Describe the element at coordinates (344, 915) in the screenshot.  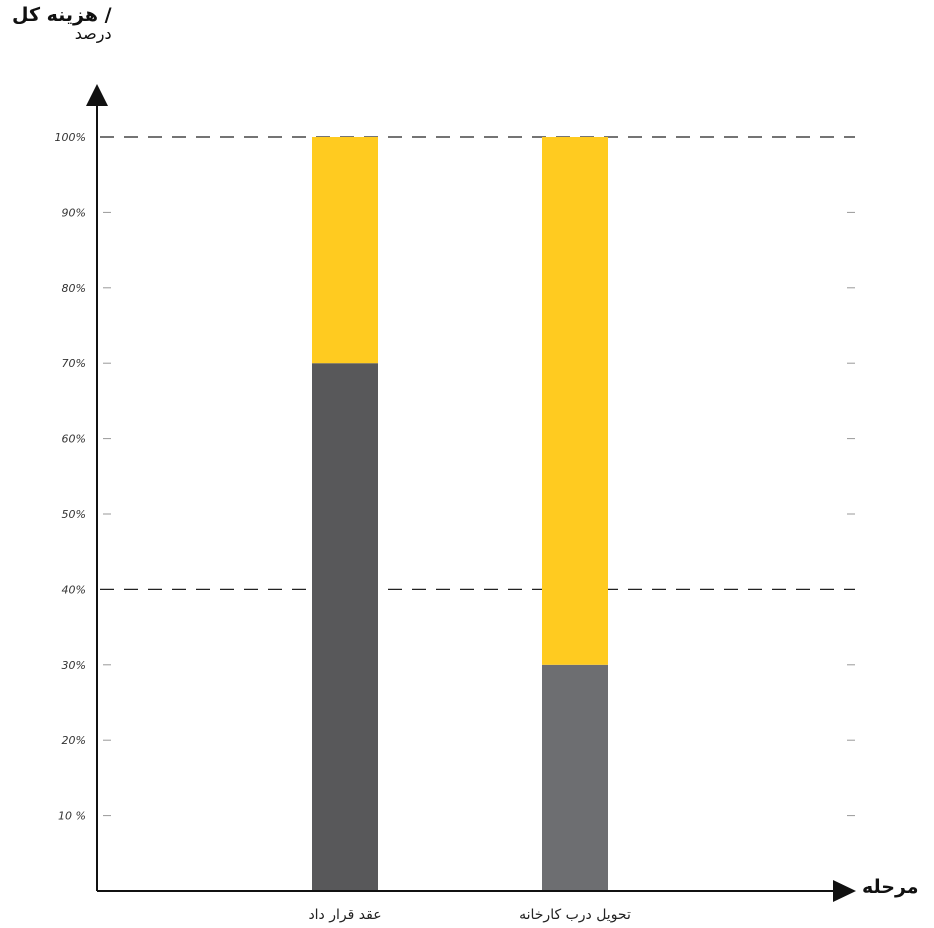
I see `x-tick-label: عقد قرار داد` at that location.